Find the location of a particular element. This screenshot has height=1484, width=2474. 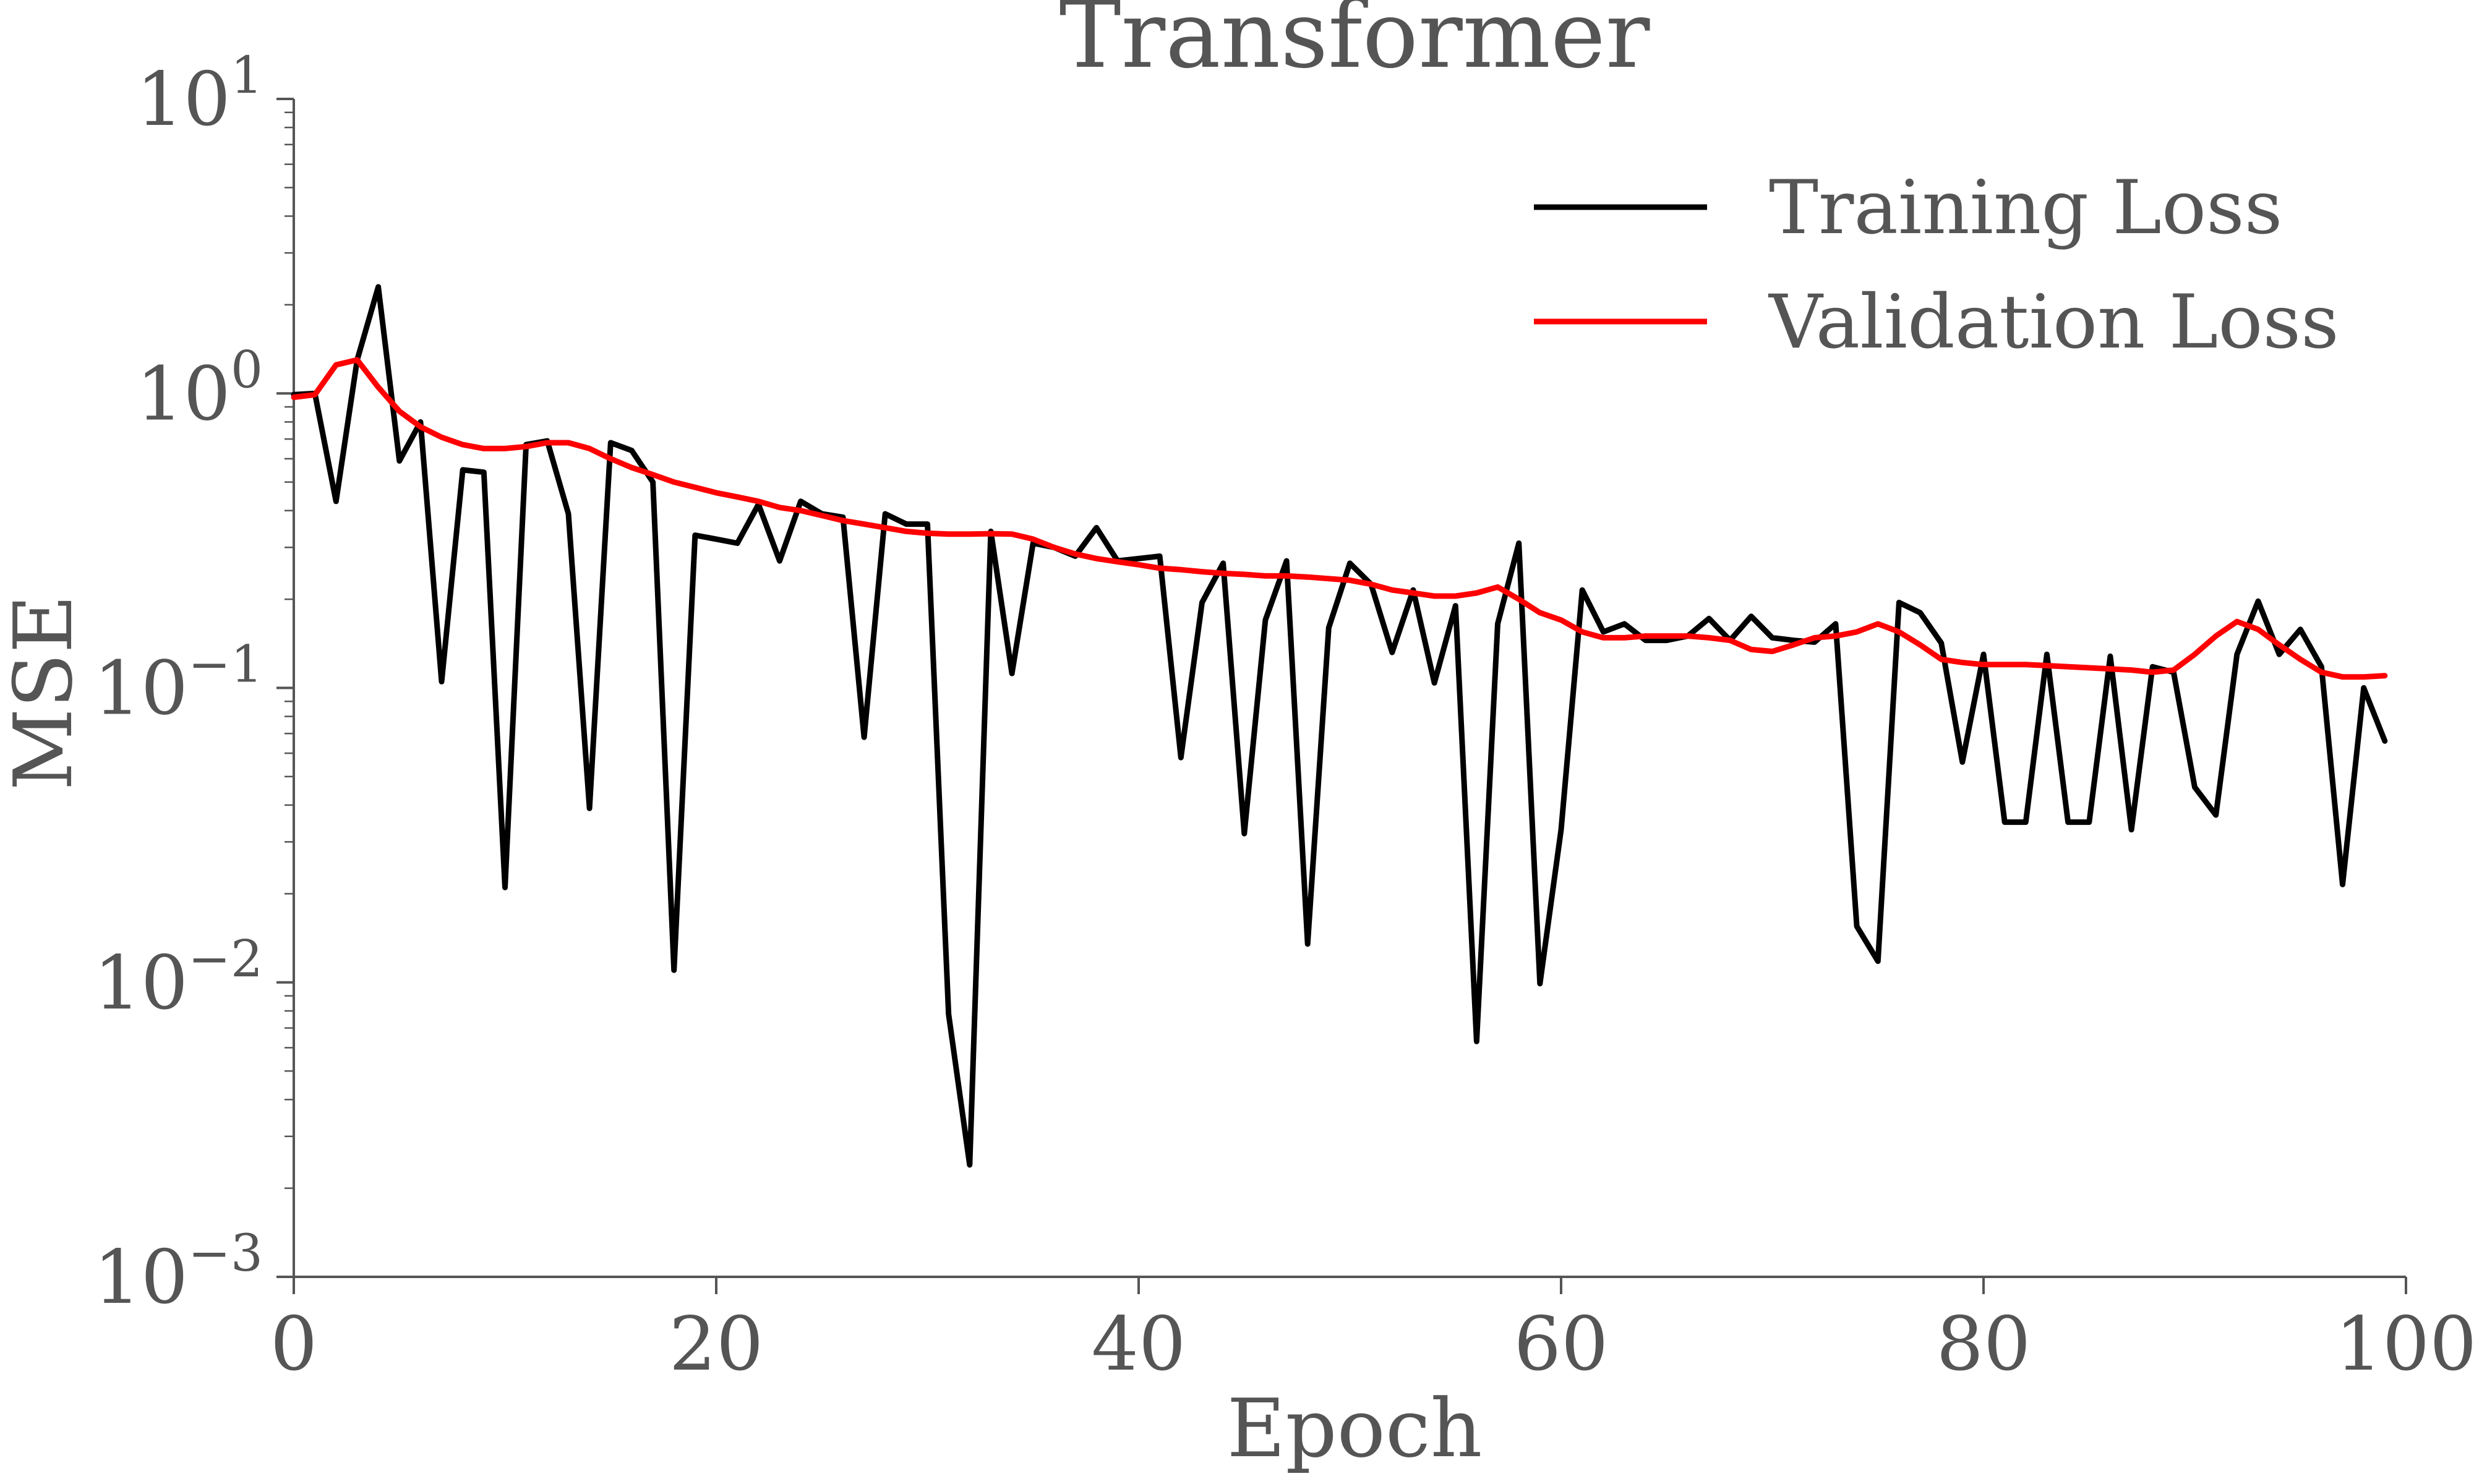

y-tick-label: 10¹ is located at coordinates (200, 94).